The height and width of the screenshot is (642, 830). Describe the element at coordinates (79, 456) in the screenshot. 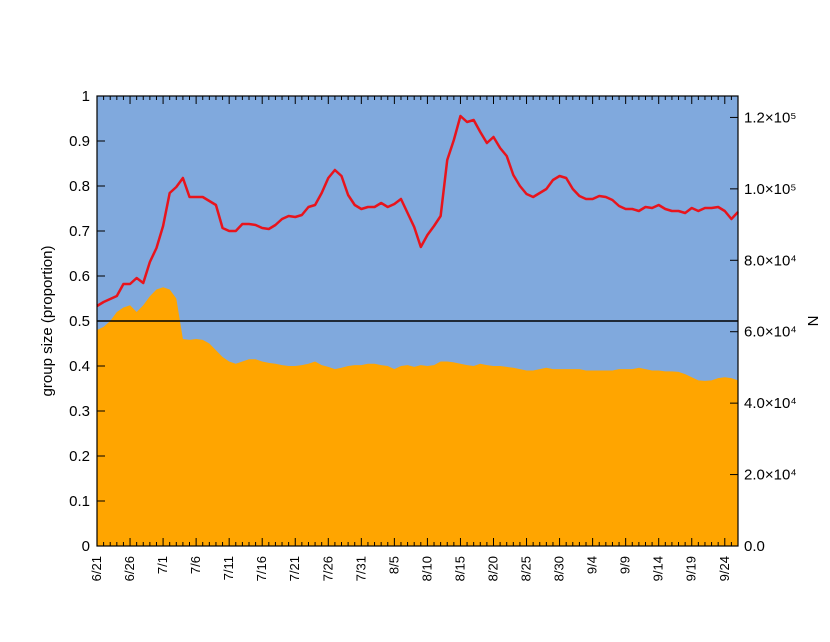

I see `y-tick-label: 0.2` at that location.